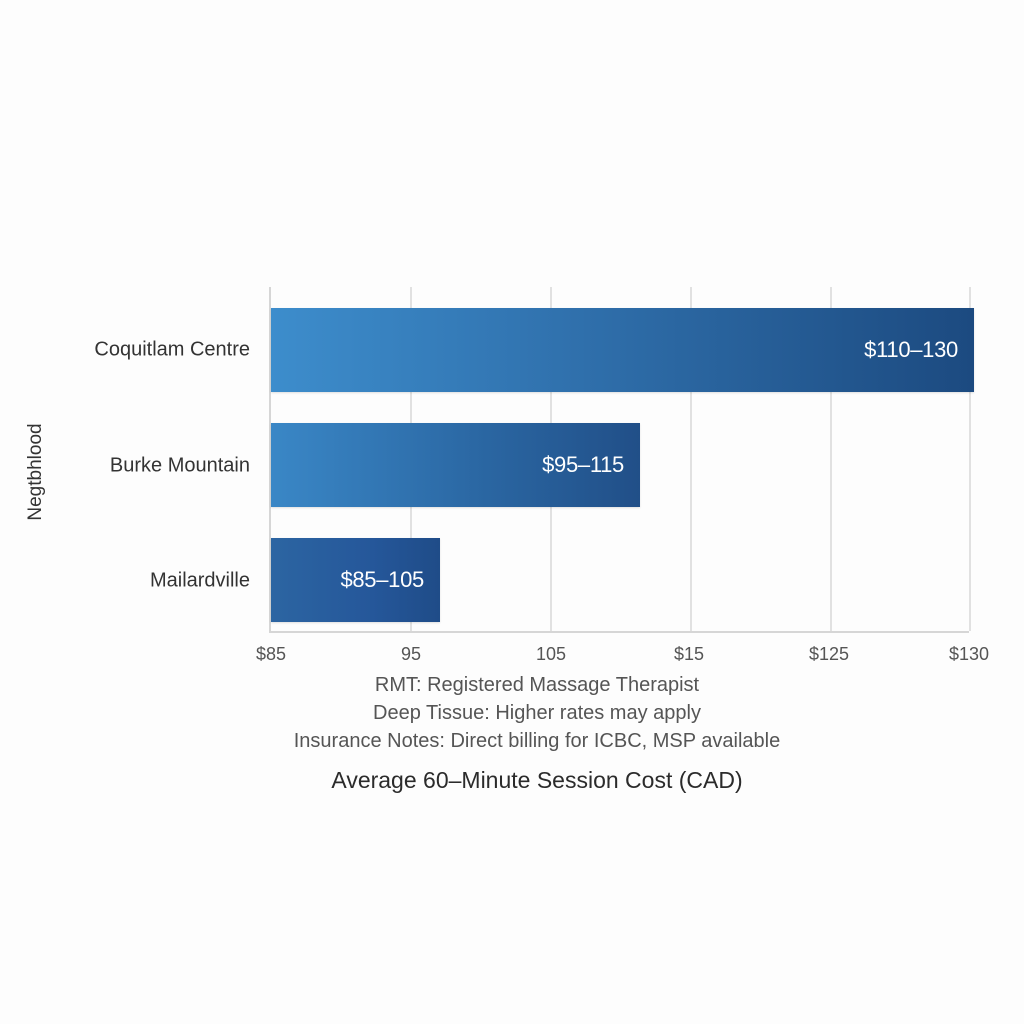 The height and width of the screenshot is (1024, 1024). I want to click on bar-value-label: $110–130, so click(911, 349).